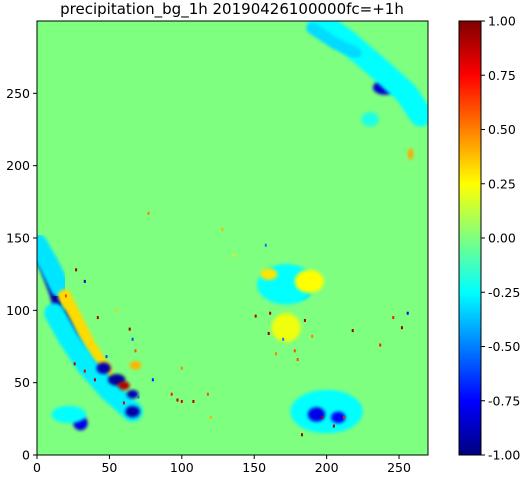 The width and height of the screenshot is (532, 480). I want to click on colorbar, so click(470, 238).